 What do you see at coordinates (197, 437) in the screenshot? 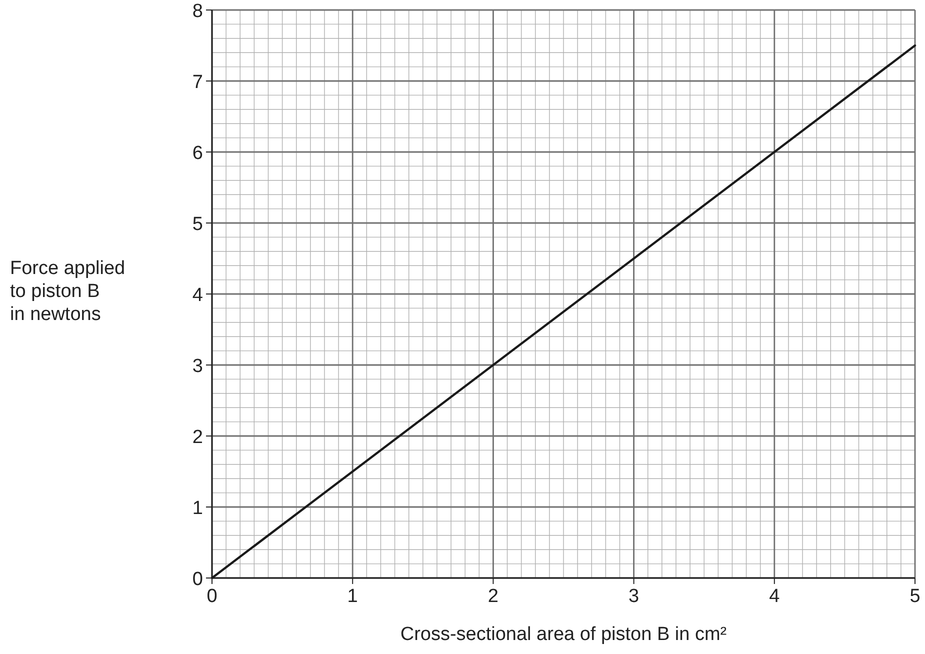
I see `y-tick-label: 2` at bounding box center [197, 437].